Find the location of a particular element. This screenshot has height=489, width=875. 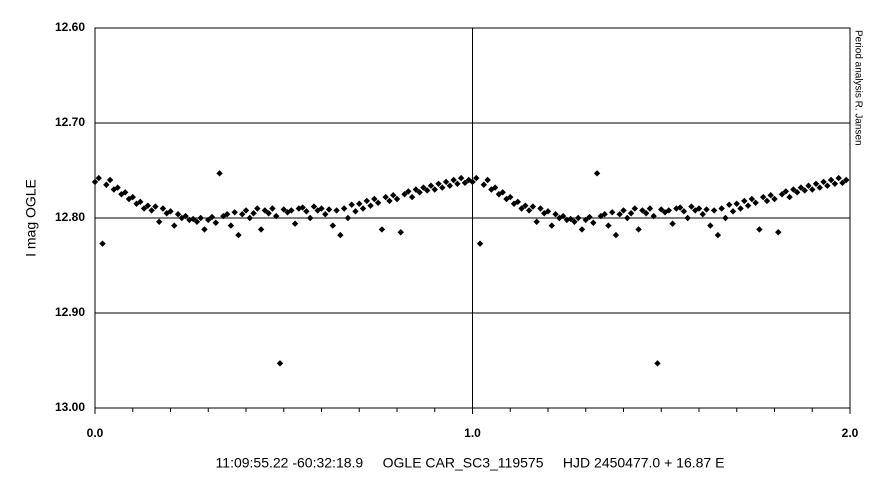

annotation: Period analysis R. Jansen is located at coordinates (857, 88).